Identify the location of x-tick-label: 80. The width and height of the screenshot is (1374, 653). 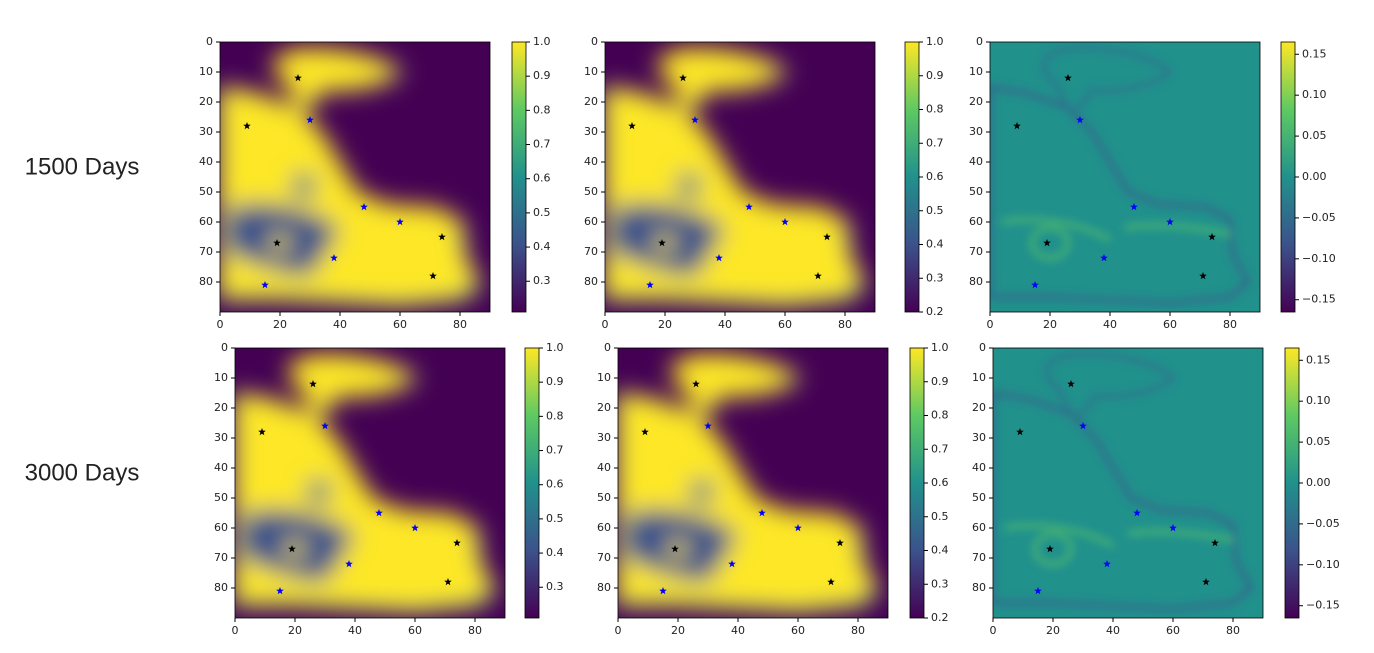
(858, 630).